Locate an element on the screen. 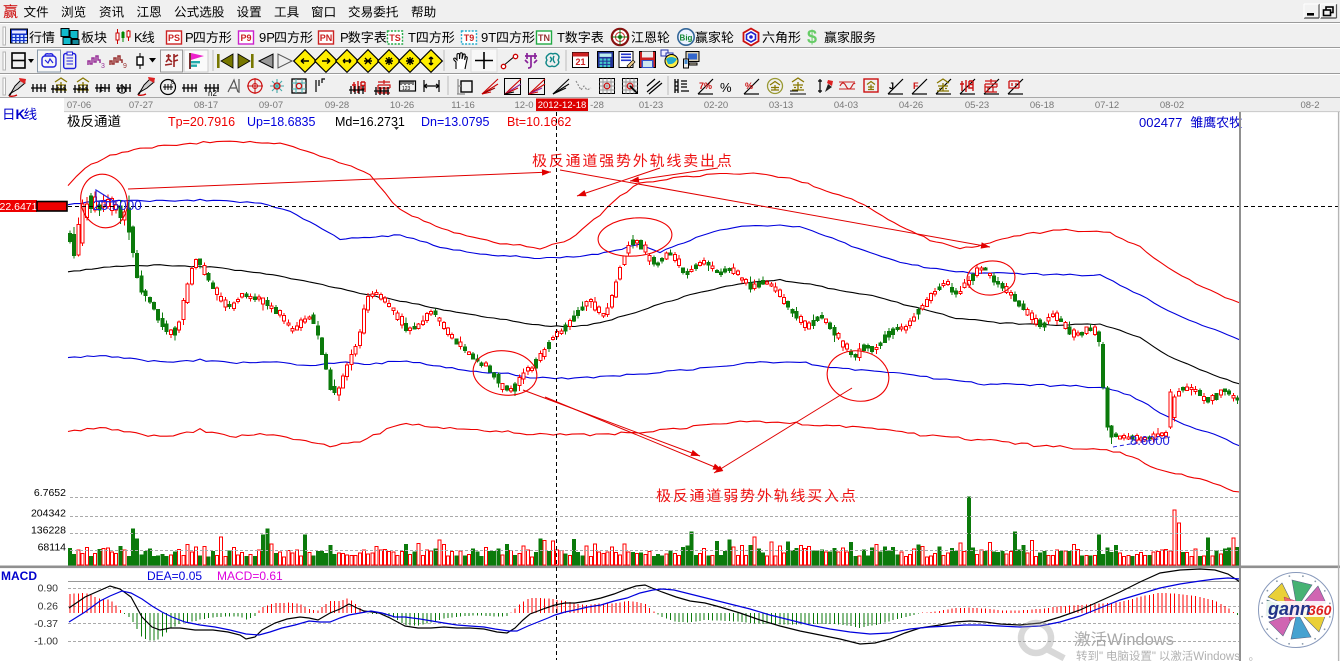 The width and height of the screenshot is (1340, 666). svg-text: 03-13 is located at coordinates (781, 105).